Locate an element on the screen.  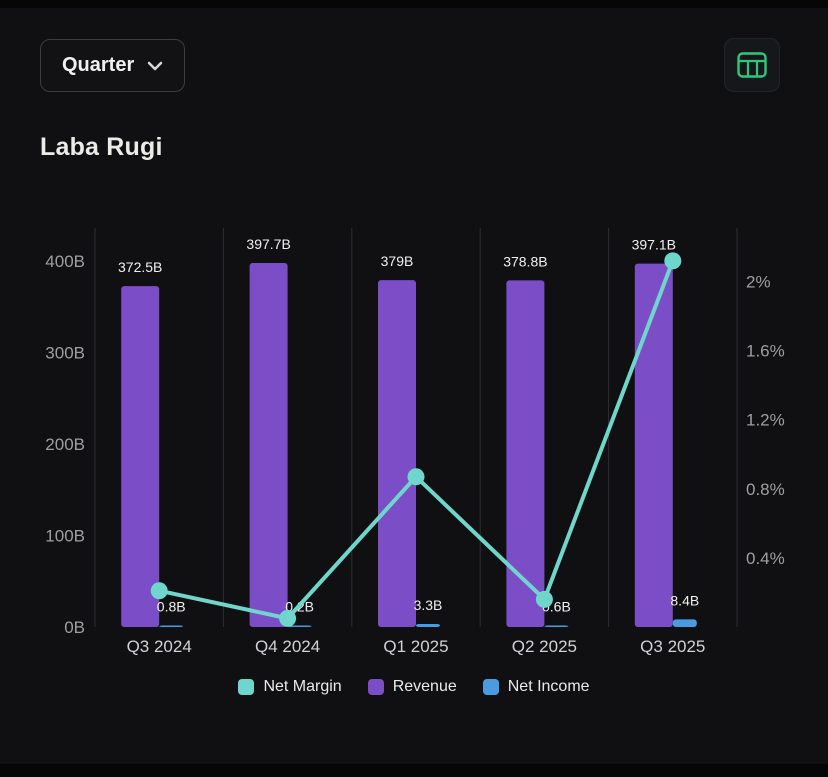
table-view-button is located at coordinates (752, 65).